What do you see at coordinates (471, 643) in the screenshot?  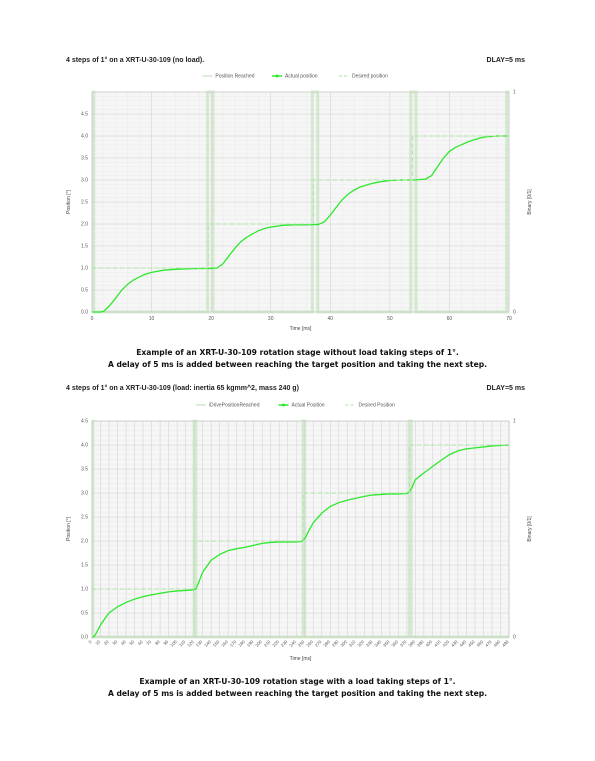 I see `x-tick-label: 450` at bounding box center [471, 643].